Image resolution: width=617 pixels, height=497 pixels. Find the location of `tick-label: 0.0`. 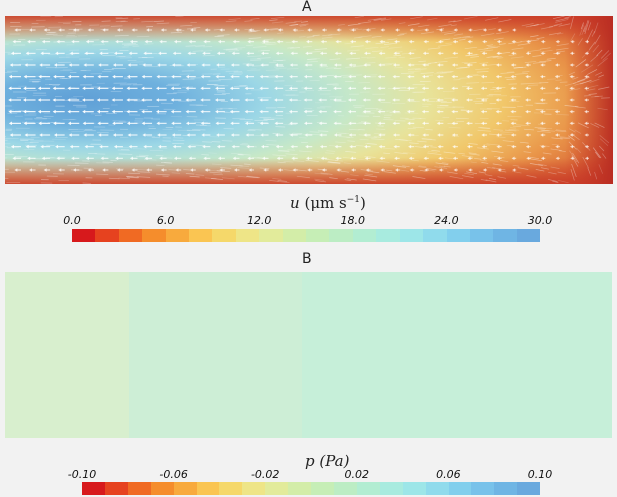

tick-label: 0.0 is located at coordinates (72, 220).